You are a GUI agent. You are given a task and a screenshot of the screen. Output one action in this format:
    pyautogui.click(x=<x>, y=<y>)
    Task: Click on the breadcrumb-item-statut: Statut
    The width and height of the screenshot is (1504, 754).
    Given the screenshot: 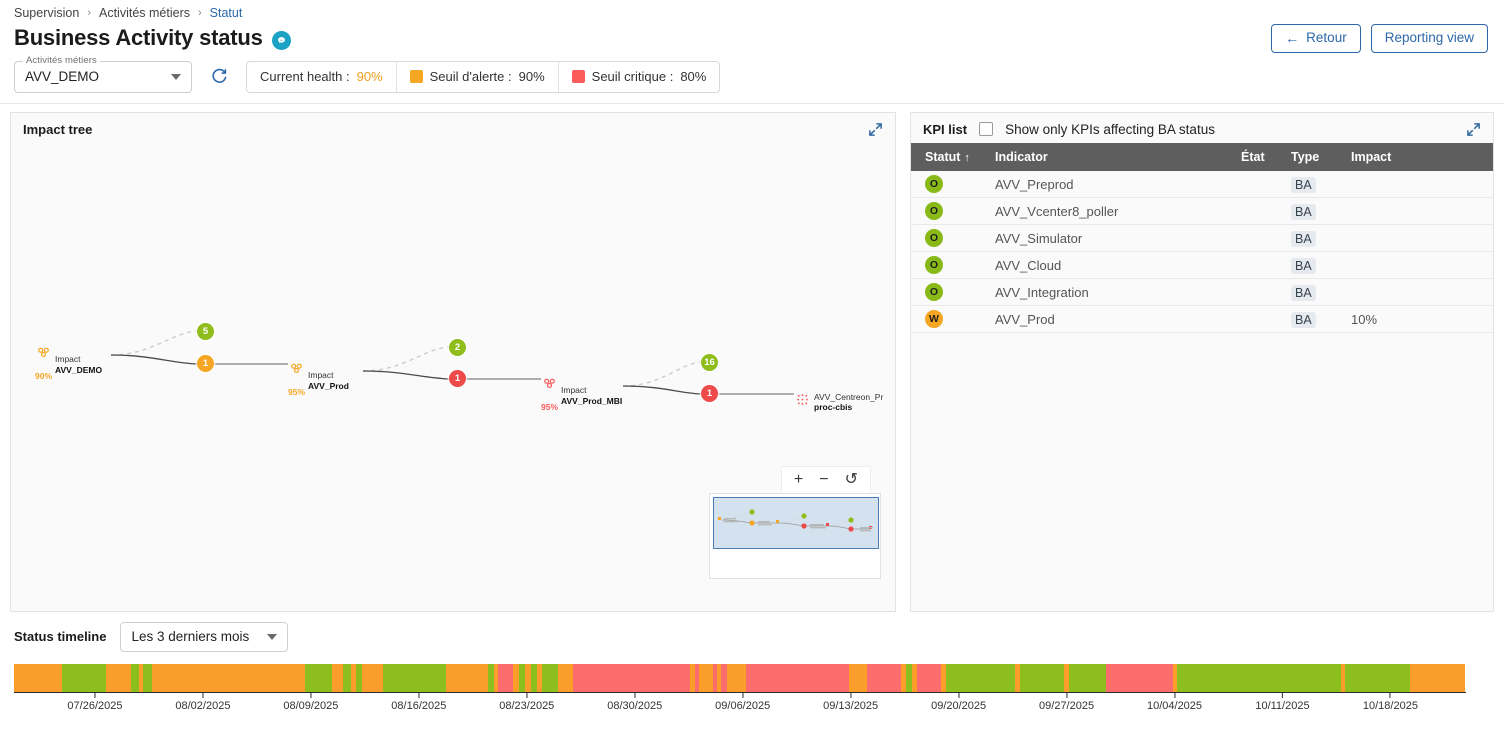 What is the action you would take?
    pyautogui.click(x=226, y=13)
    